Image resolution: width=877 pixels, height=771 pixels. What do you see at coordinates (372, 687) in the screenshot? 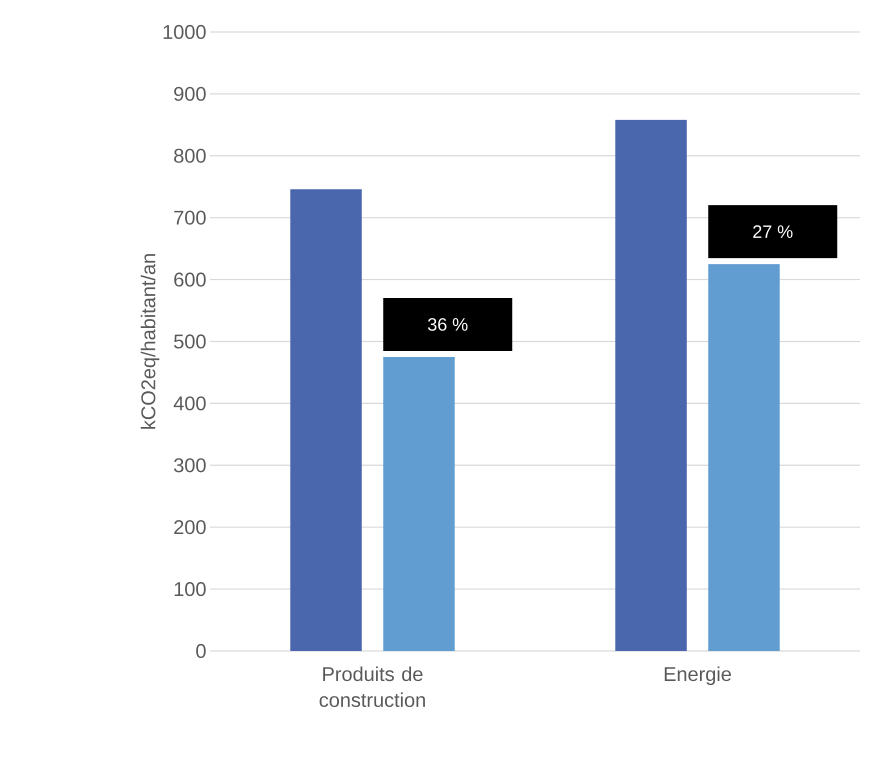
I see `x-tick-label: Produits de construction` at bounding box center [372, 687].